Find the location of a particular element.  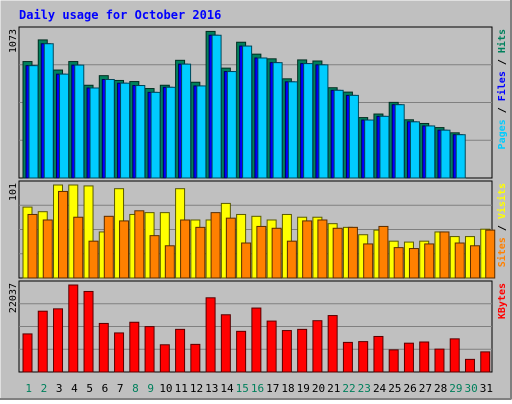

axis-max-label: 22037 is located at coordinates (13, 298).